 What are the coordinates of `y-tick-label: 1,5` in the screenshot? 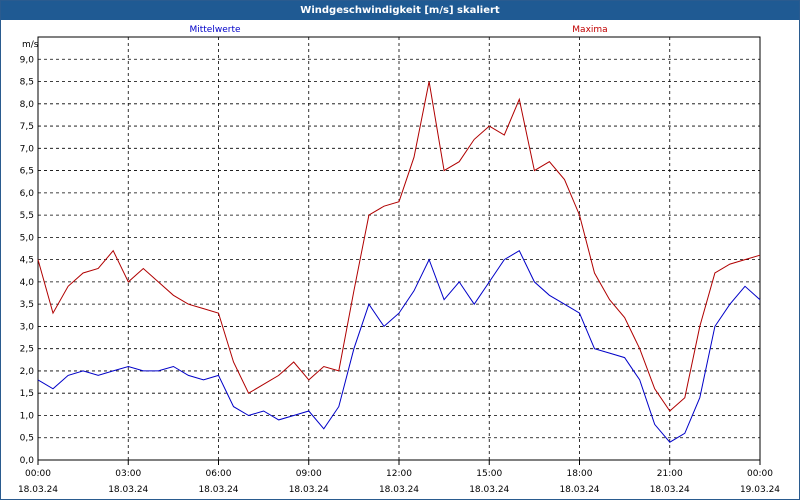 It's located at (27, 394).